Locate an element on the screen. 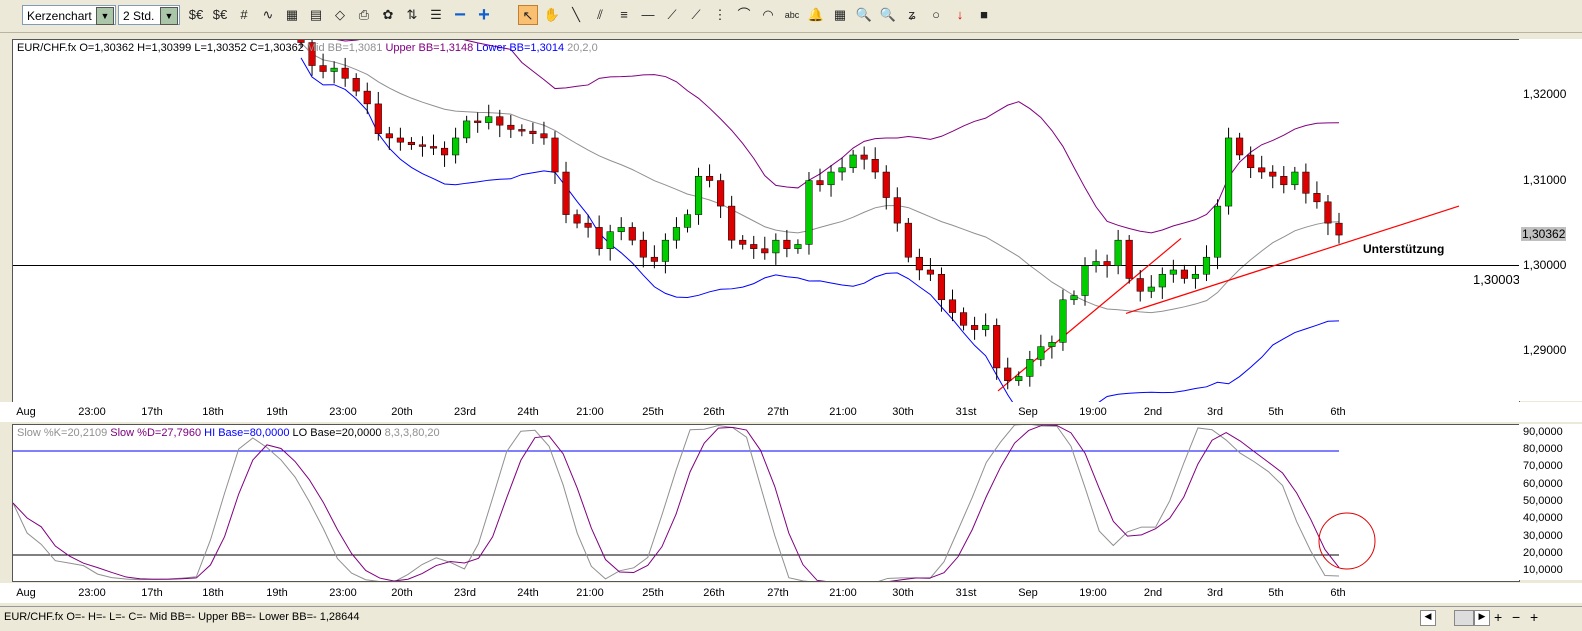 Image resolution: width=1582 pixels, height=631 pixels. gann-icon: ⟋ is located at coordinates (696, 14).